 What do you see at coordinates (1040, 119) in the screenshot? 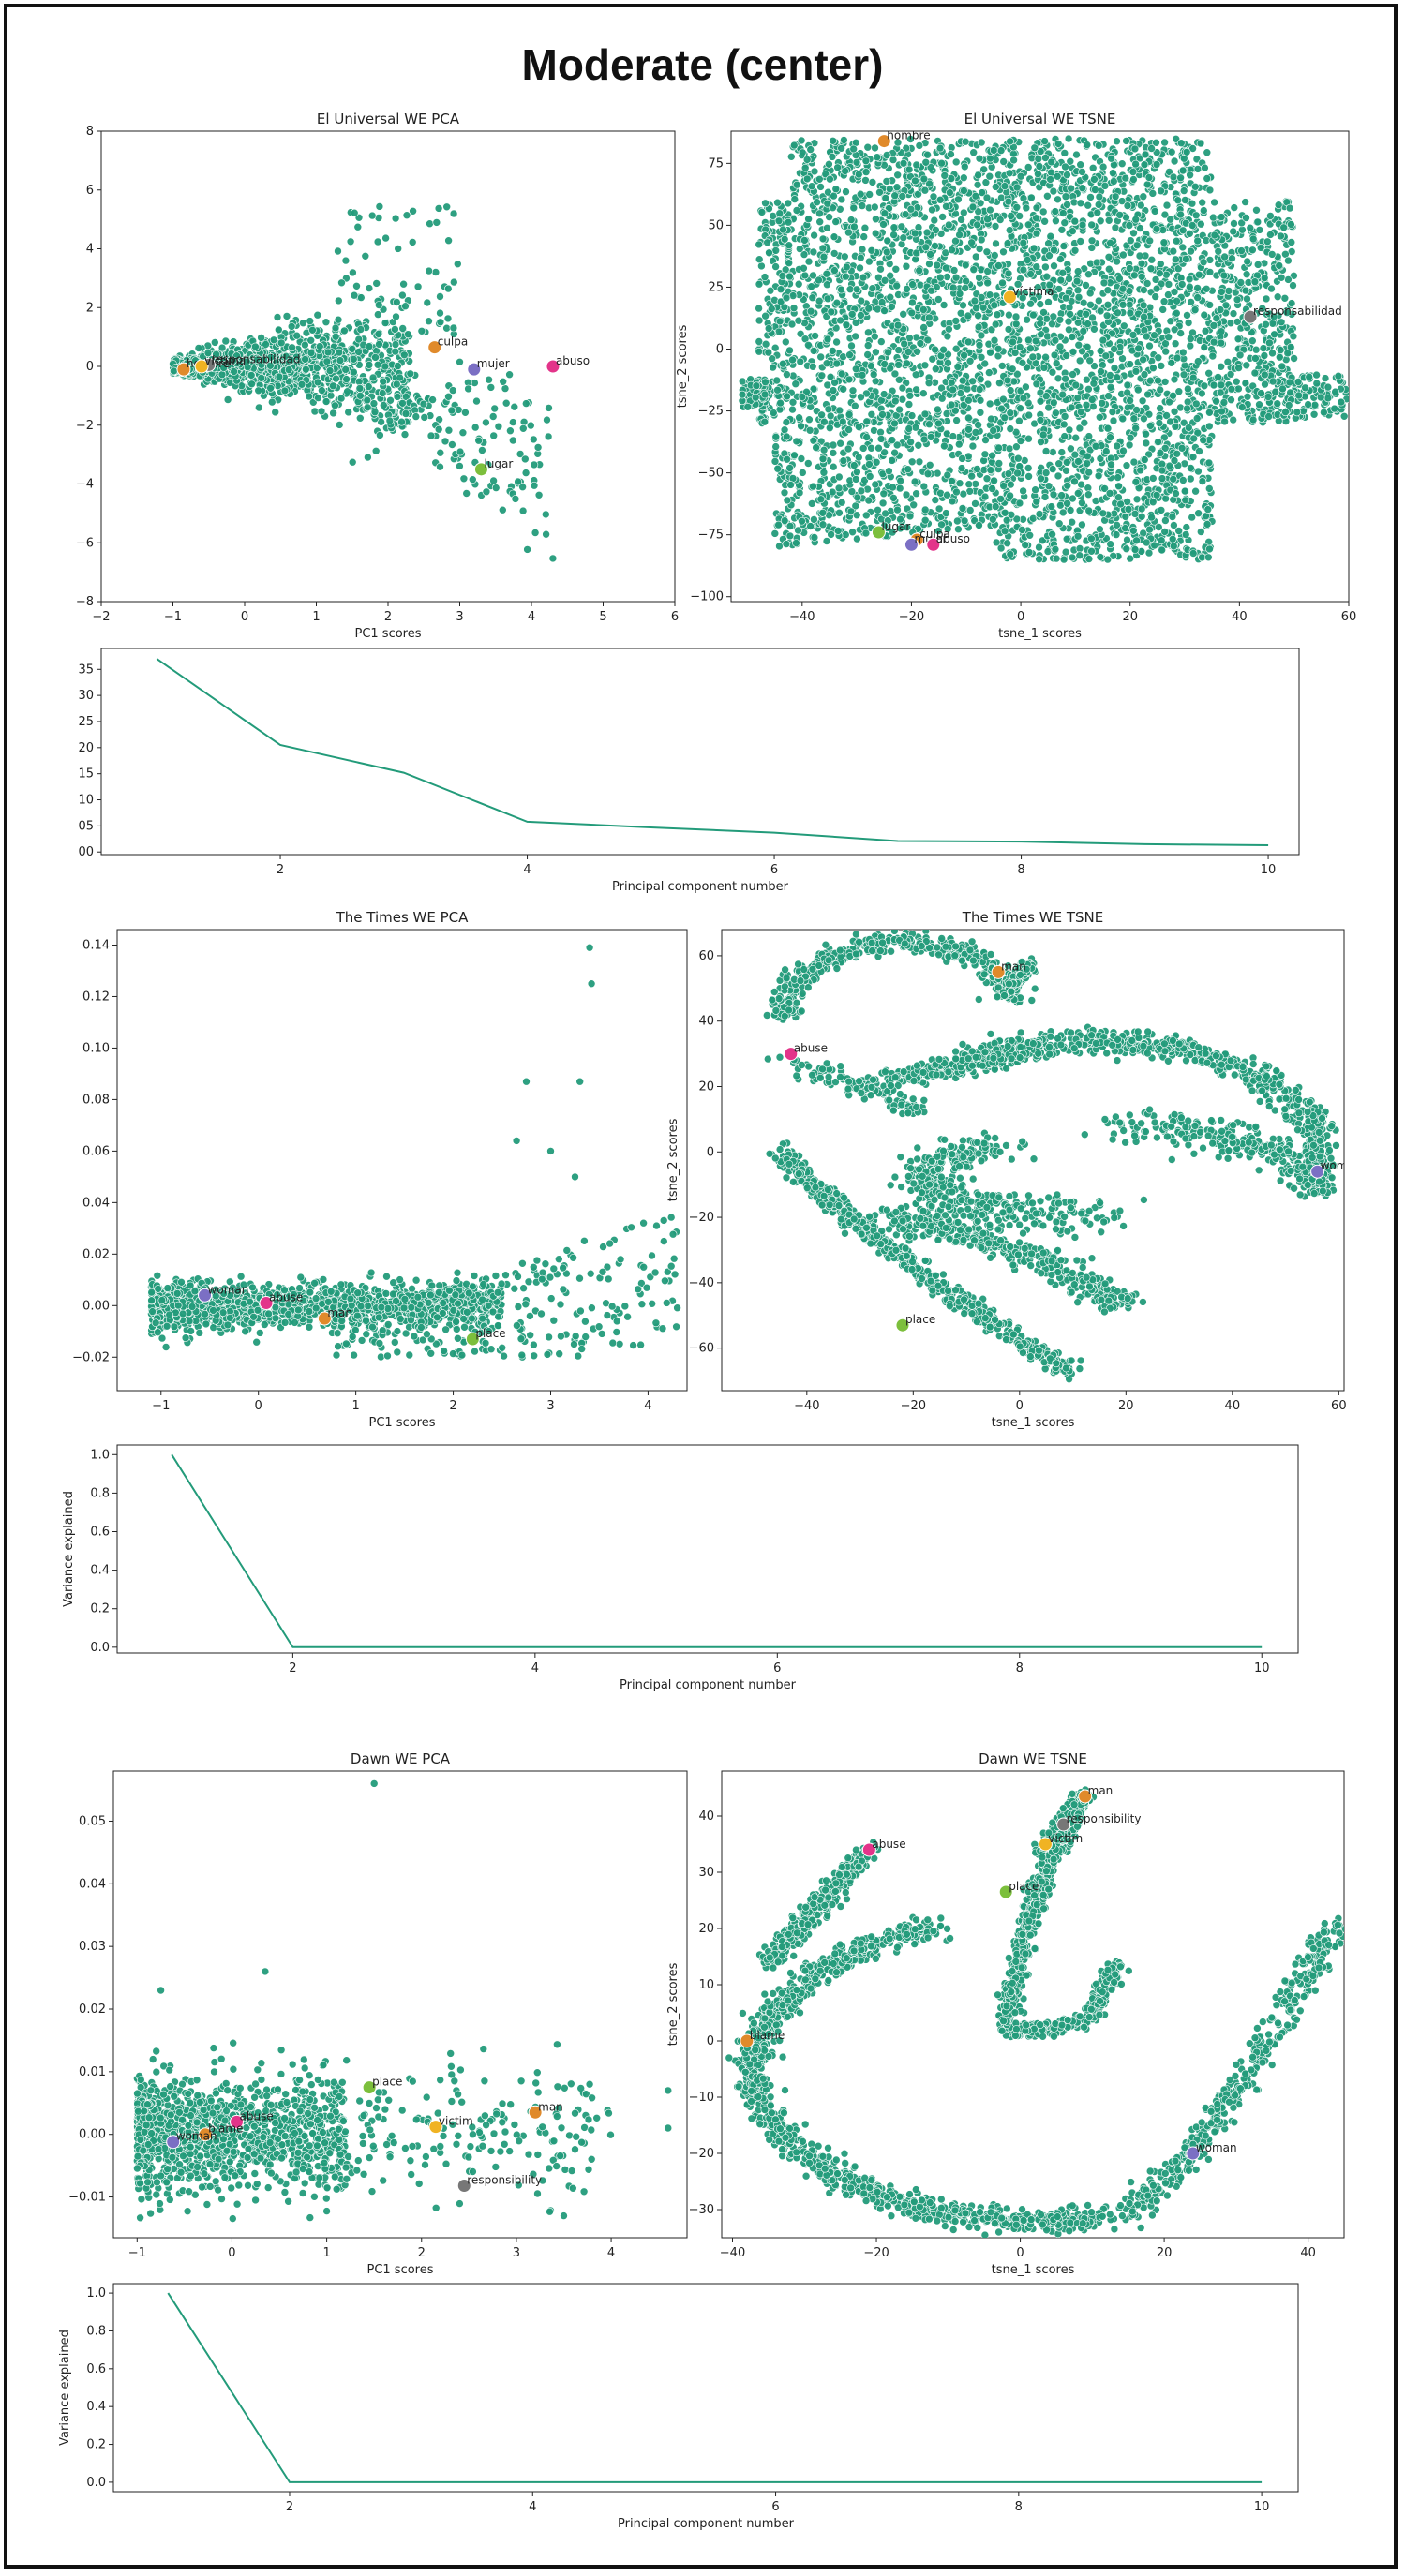
I see `chart-title: El Universal WE TSNE` at bounding box center [1040, 119].